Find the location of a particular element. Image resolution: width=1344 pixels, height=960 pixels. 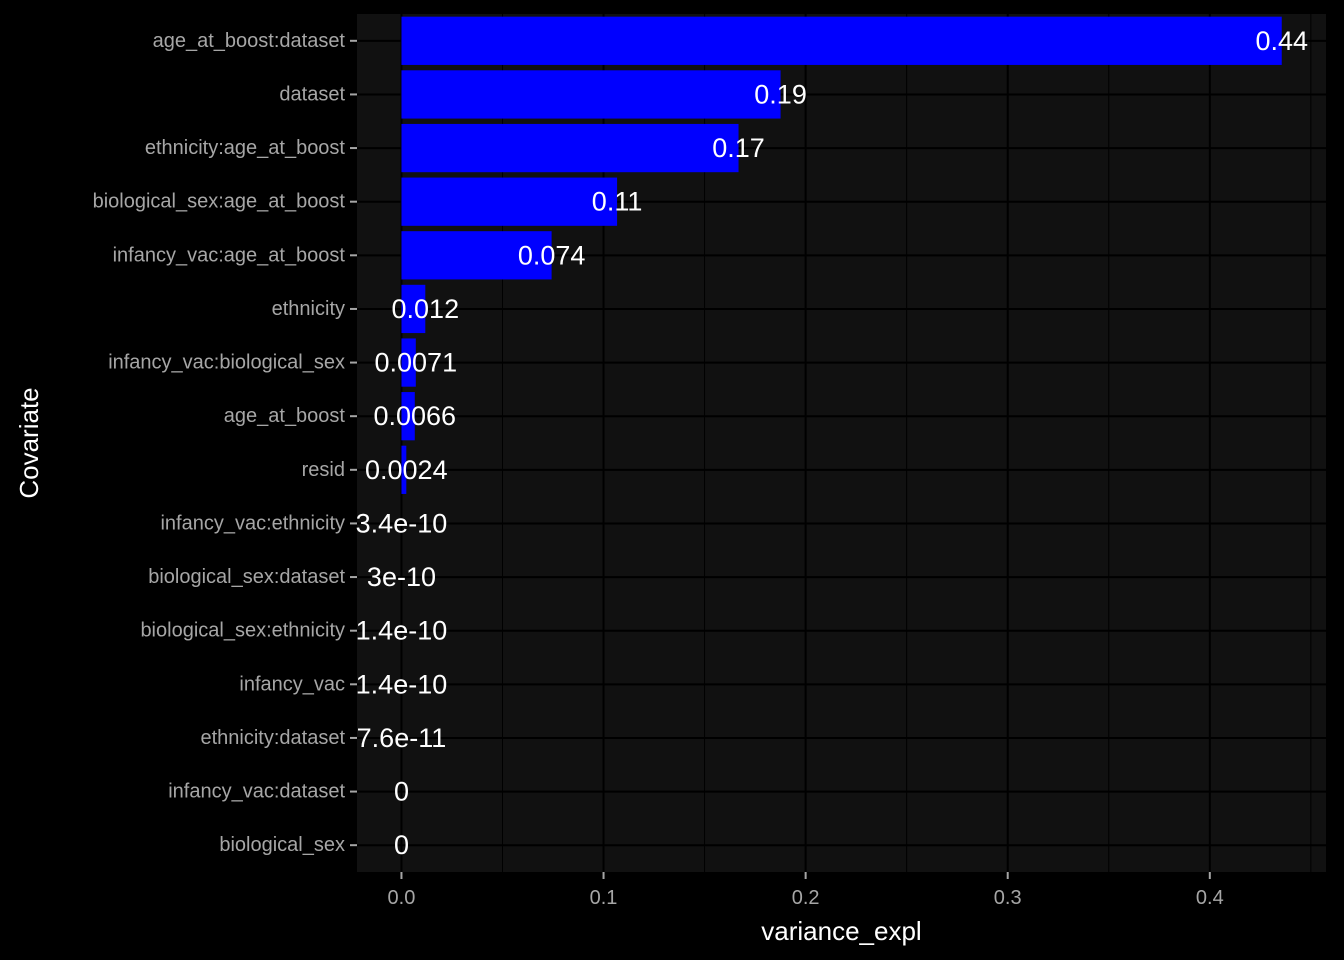

data-label: 3e-10 is located at coordinates (401, 577).